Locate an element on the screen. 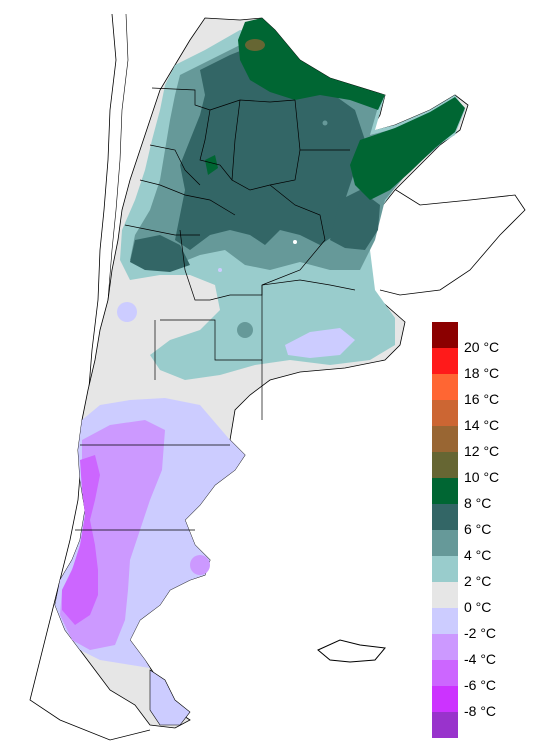 This screenshot has height=745, width=538. legend-label: -8 °C is located at coordinates (480, 711).